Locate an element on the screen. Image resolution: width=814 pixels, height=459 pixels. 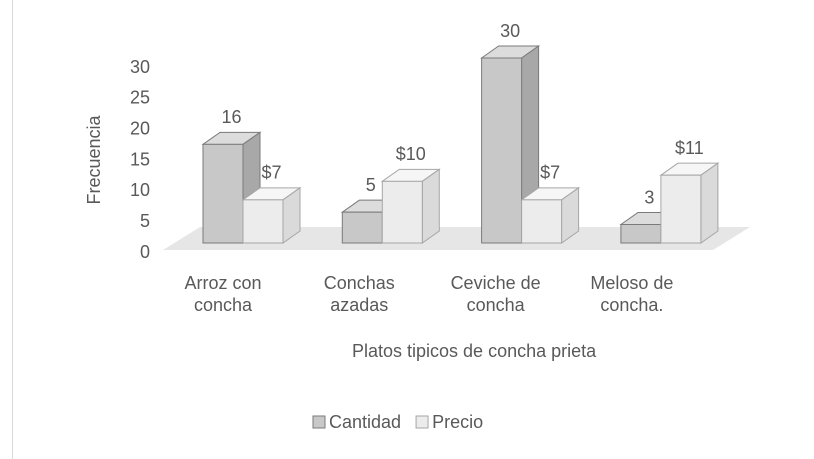
chart-border is located at coordinates (12, 229).